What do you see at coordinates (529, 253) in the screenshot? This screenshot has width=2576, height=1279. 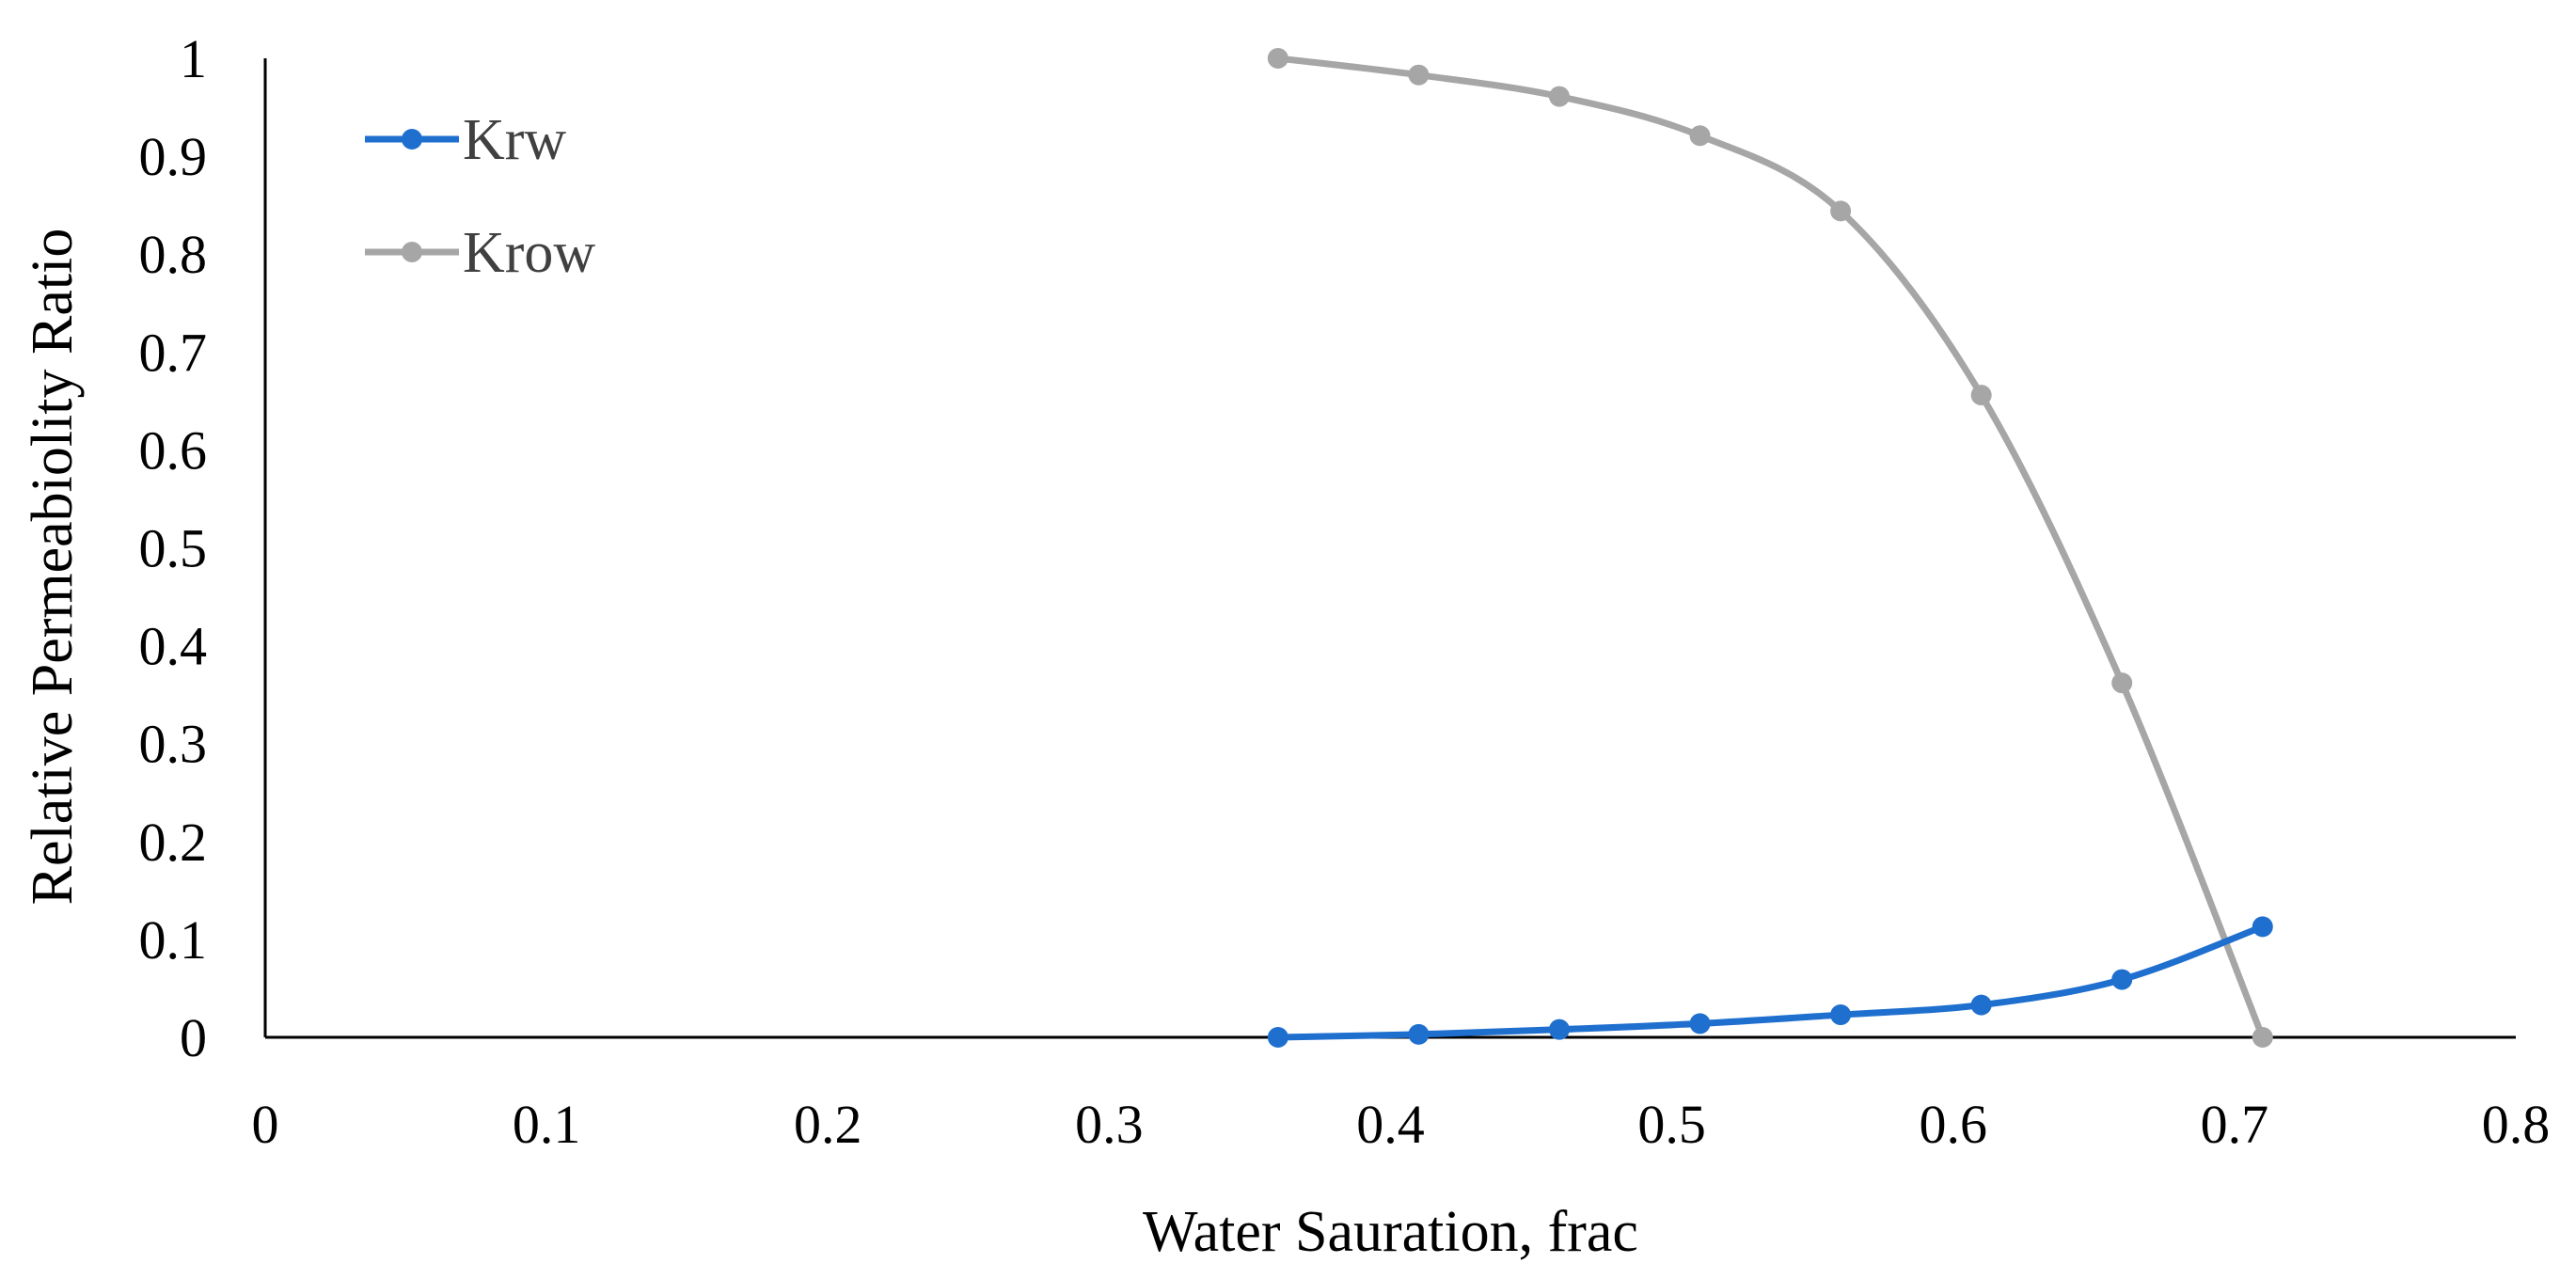 I see `legend-label-krow: Krow` at bounding box center [529, 253].